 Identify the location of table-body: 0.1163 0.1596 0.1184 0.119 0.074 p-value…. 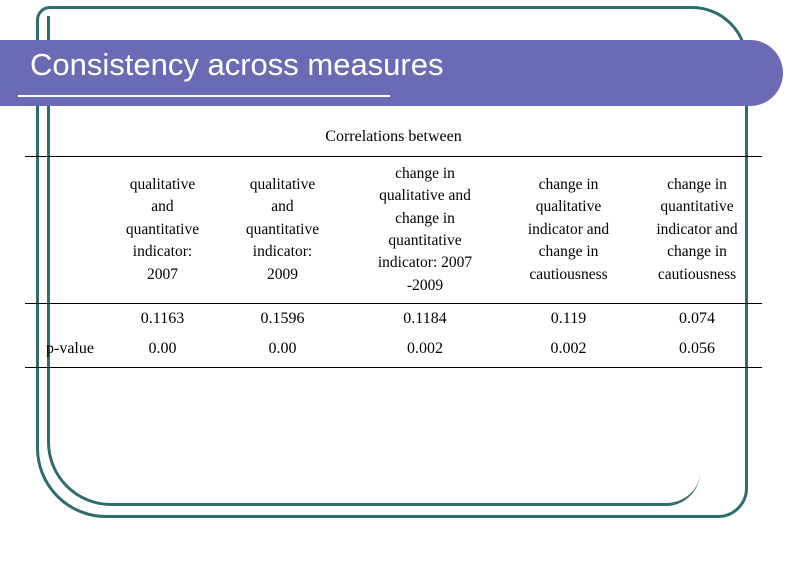
(393, 336).